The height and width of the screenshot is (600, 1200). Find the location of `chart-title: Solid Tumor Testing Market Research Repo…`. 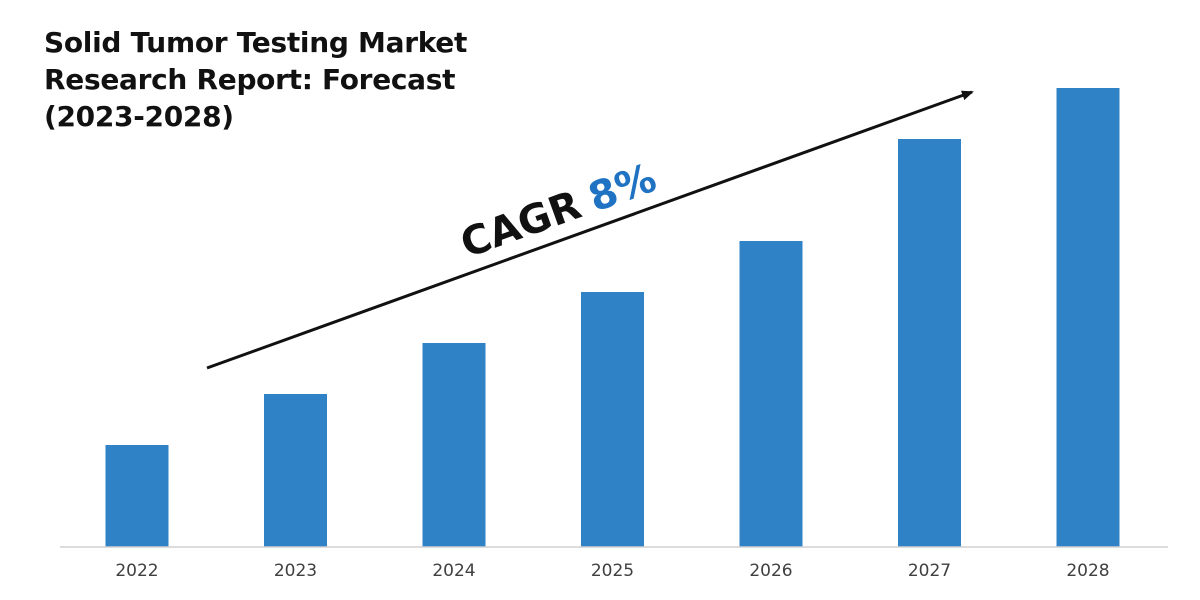

chart-title: Solid Tumor Testing Market Research Repo… is located at coordinates (255, 79).